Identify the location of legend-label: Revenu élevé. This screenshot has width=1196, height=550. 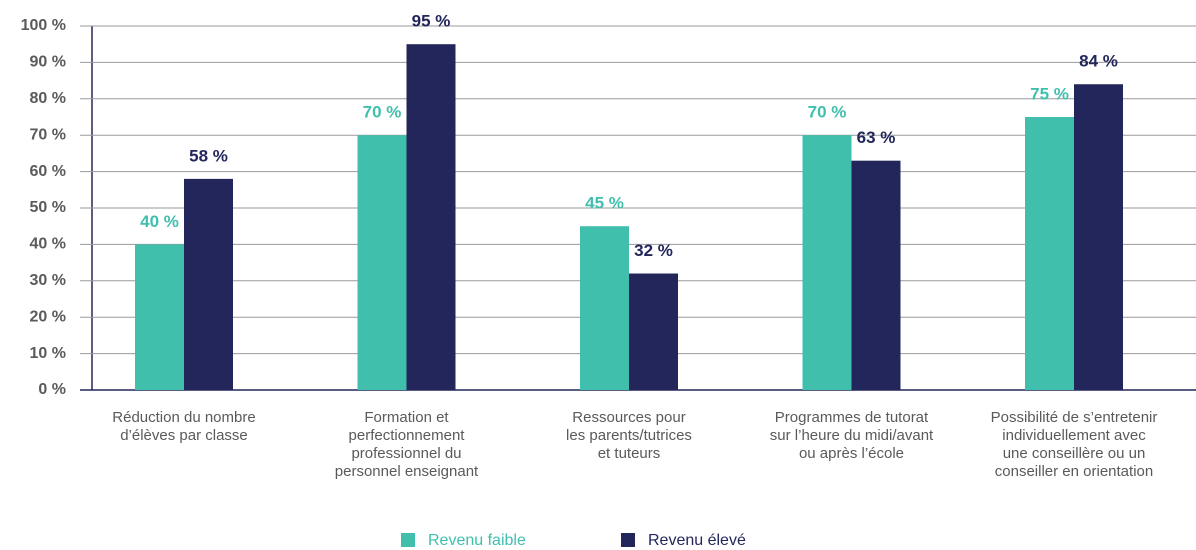
(697, 540).